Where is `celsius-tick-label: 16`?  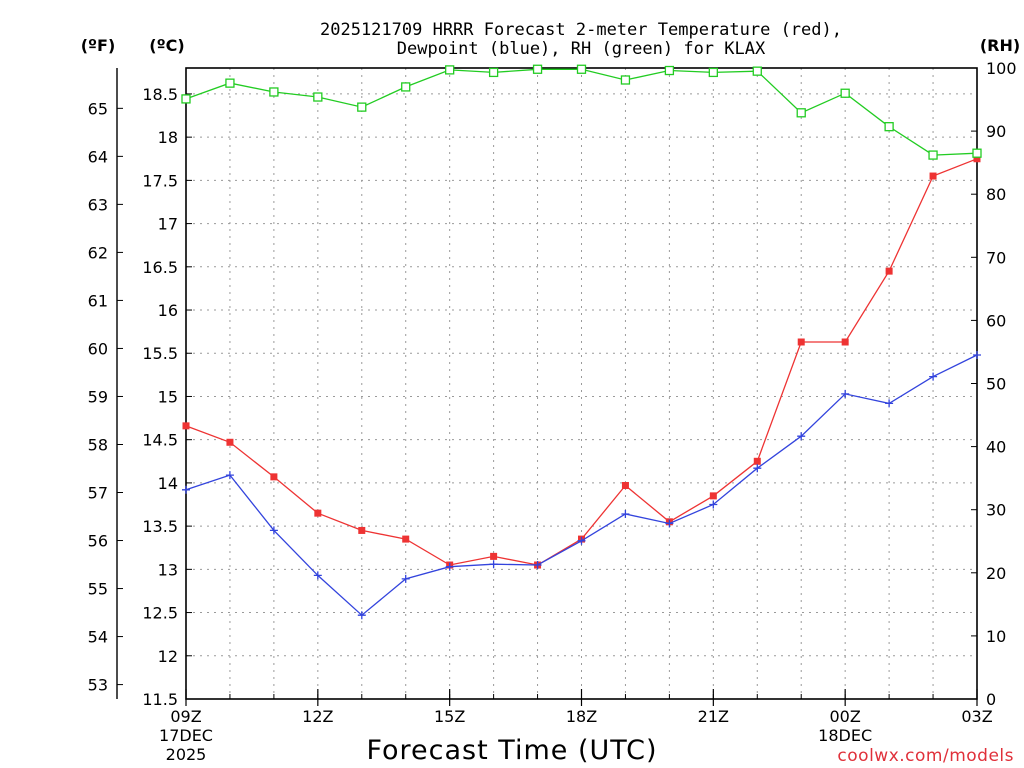 celsius-tick-label: 16 is located at coordinates (168, 310).